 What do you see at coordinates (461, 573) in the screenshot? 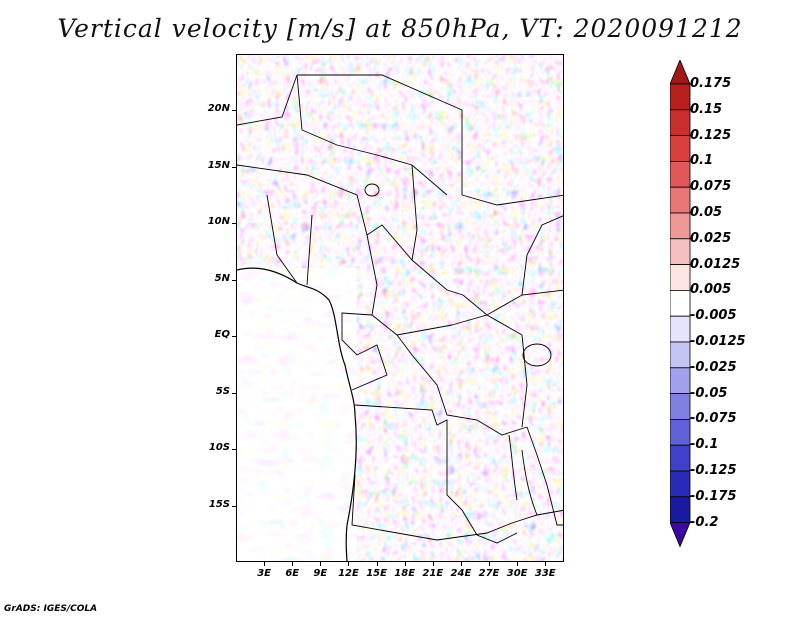
I see `lon-tick-label: 24E` at bounding box center [461, 573].